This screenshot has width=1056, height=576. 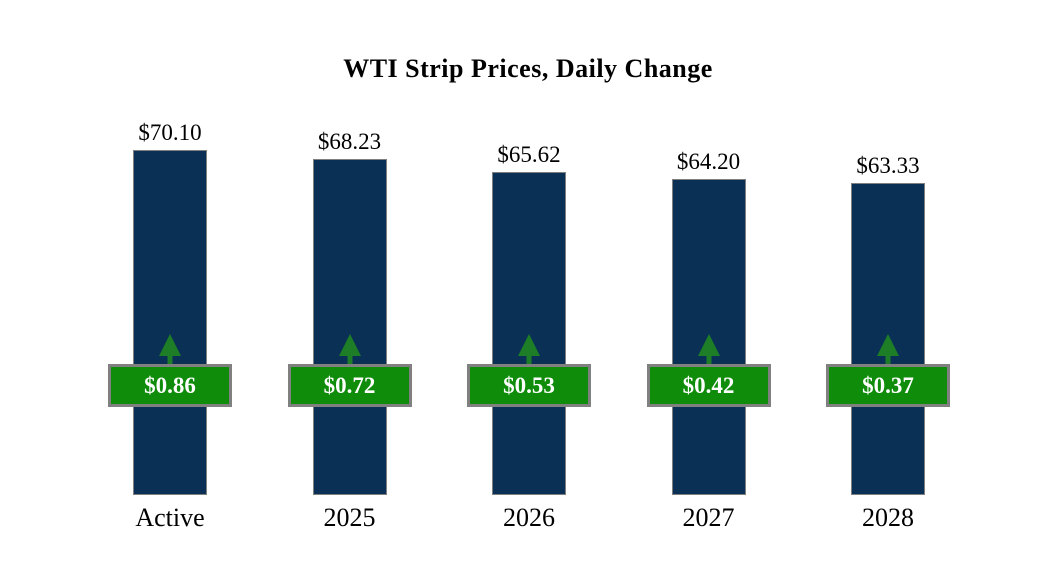 I want to click on change-badge: $0.42, so click(x=708, y=385).